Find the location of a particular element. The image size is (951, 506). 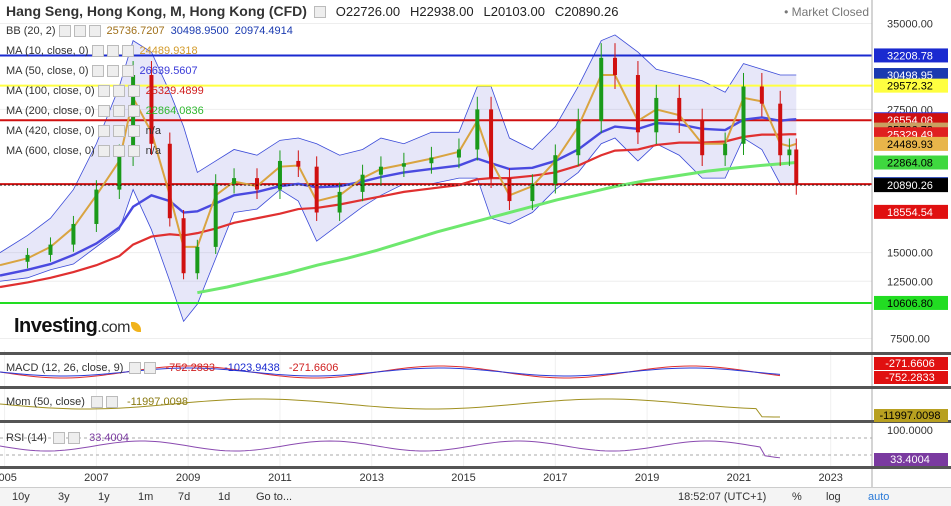

price-label: 22864.08 is located at coordinates (910, 164).